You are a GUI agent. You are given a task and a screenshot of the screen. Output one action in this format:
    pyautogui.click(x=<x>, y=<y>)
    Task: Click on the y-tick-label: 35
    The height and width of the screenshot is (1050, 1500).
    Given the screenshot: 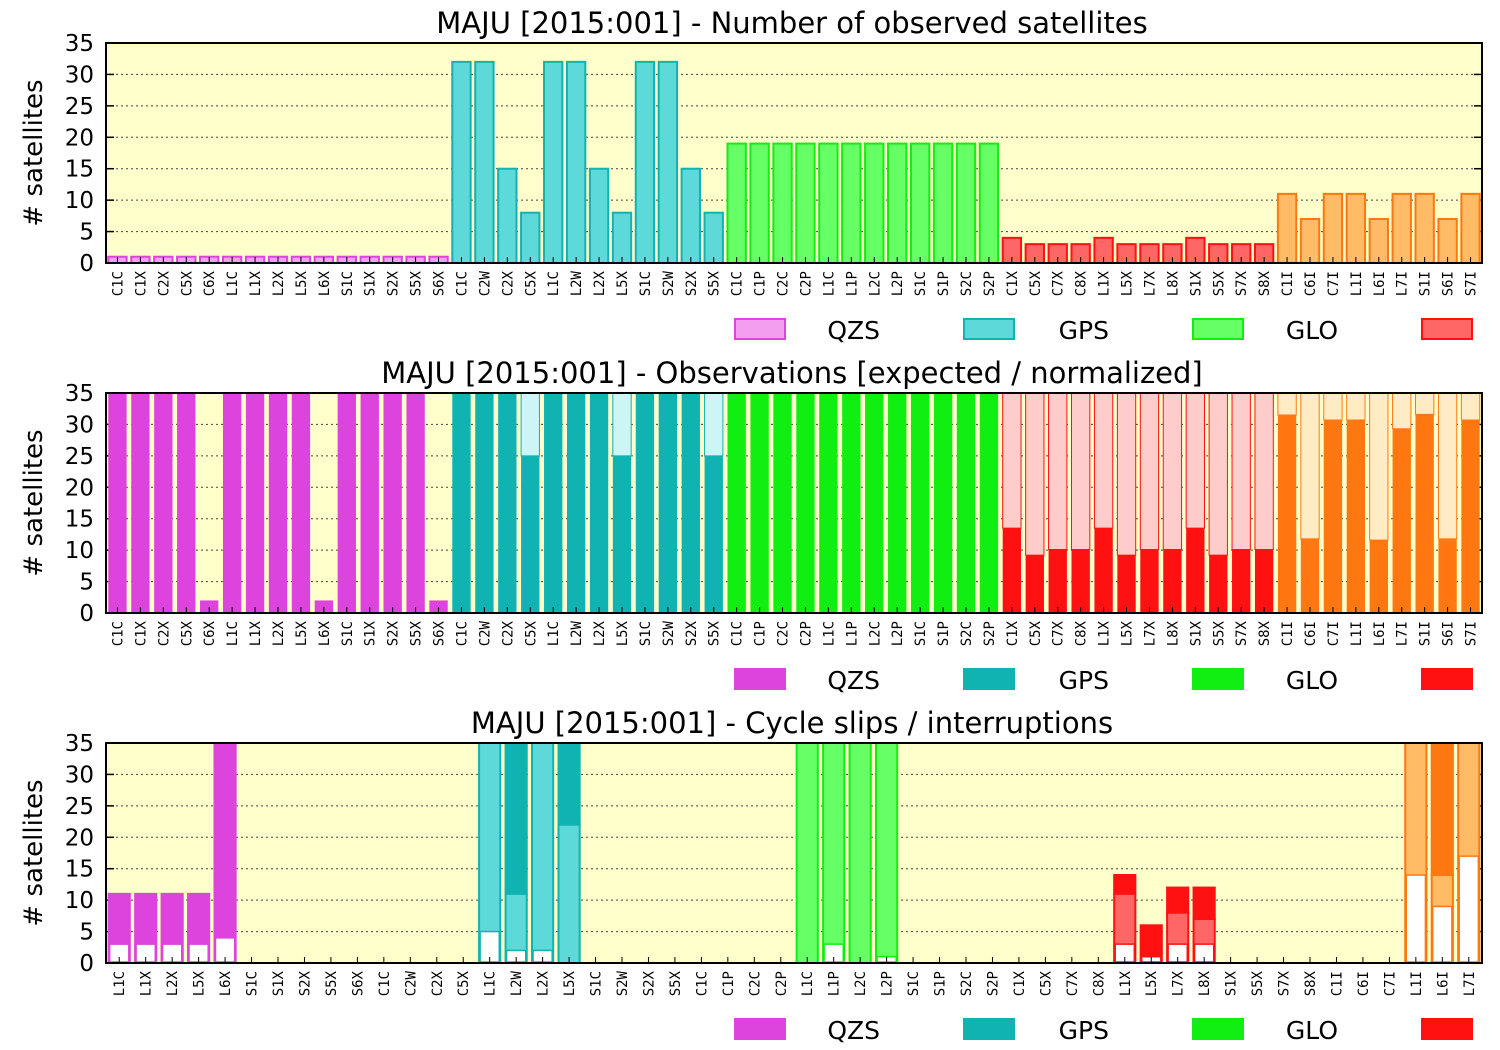 What is the action you would take?
    pyautogui.click(x=79, y=744)
    